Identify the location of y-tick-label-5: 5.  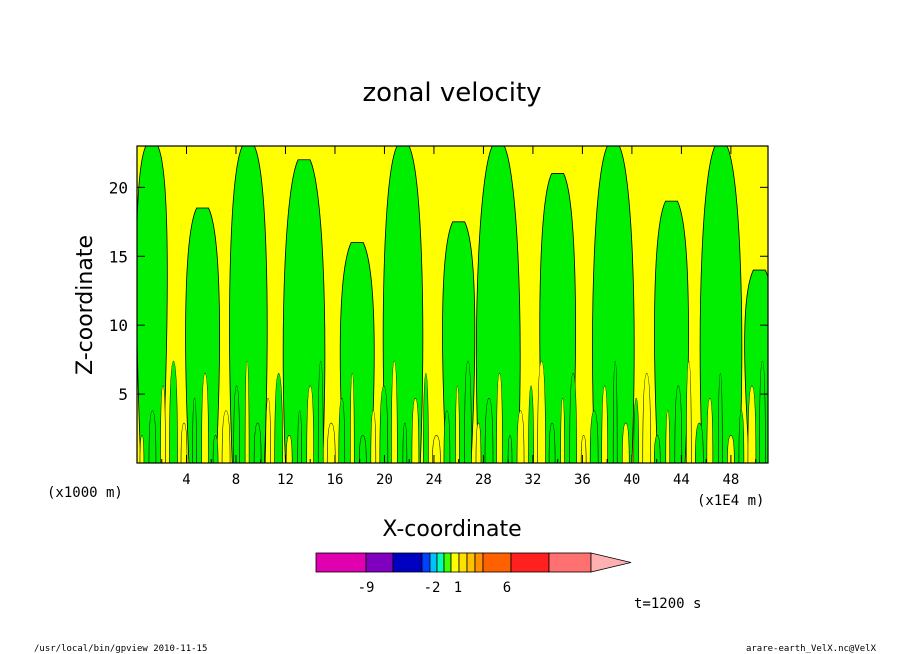
(123, 394).